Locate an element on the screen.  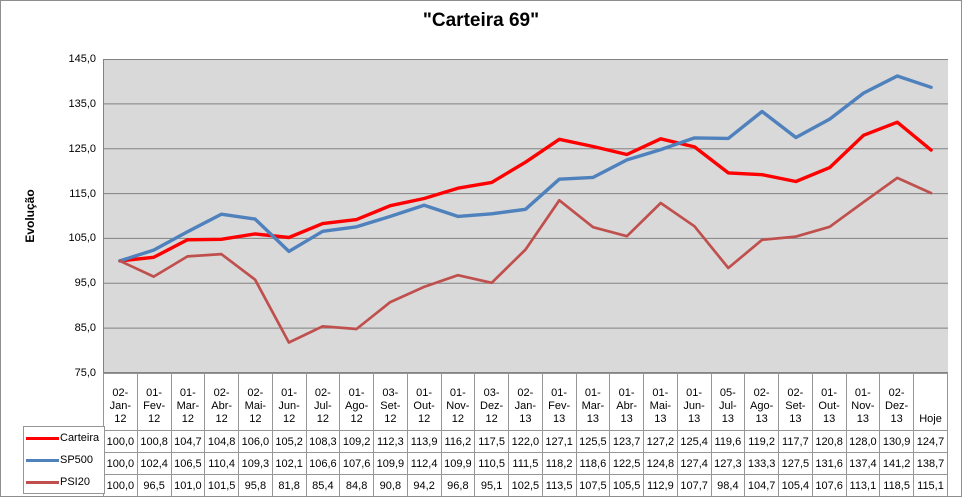
value-cell: 109,2 is located at coordinates (356, 441).